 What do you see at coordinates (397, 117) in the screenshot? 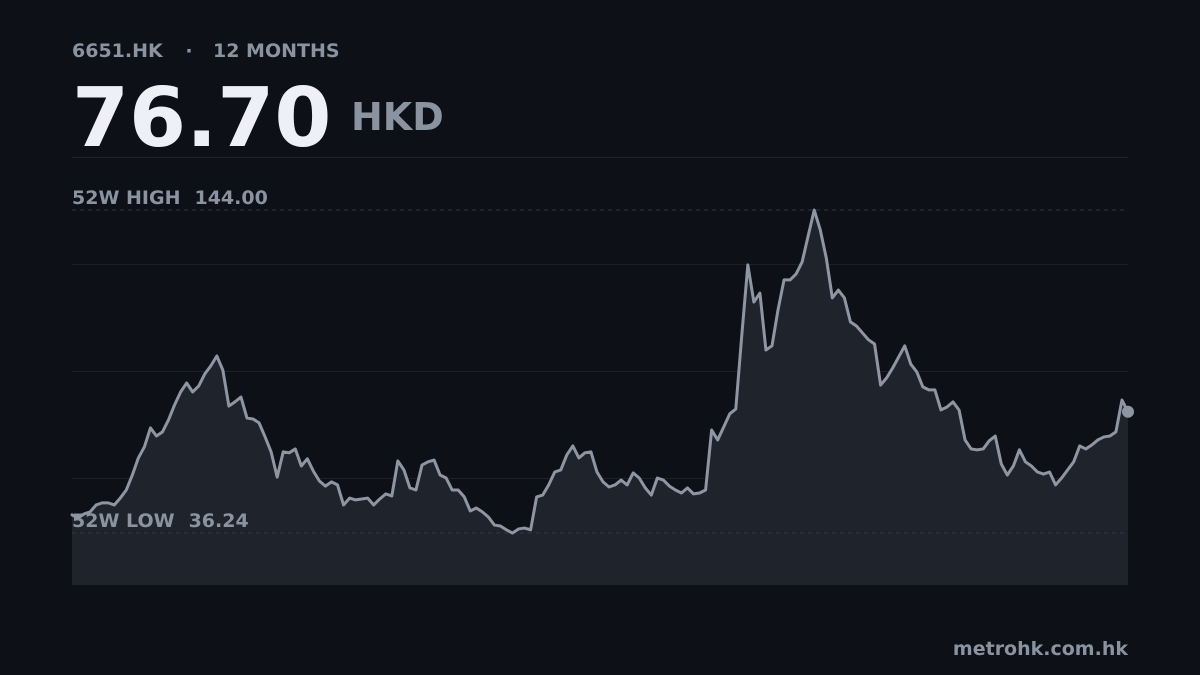
I see `currency: HKD` at bounding box center [397, 117].